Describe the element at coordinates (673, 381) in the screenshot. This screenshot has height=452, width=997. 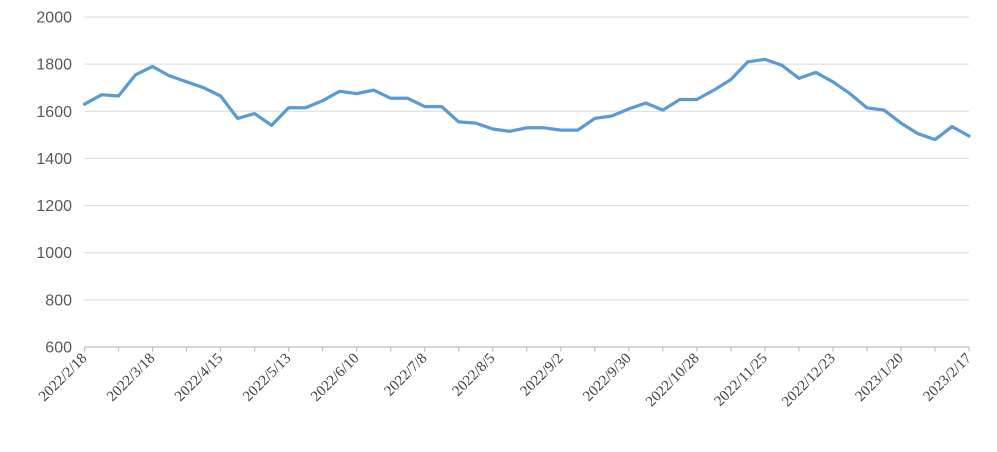
I see `x-tick-label: 2022/10/28` at that location.